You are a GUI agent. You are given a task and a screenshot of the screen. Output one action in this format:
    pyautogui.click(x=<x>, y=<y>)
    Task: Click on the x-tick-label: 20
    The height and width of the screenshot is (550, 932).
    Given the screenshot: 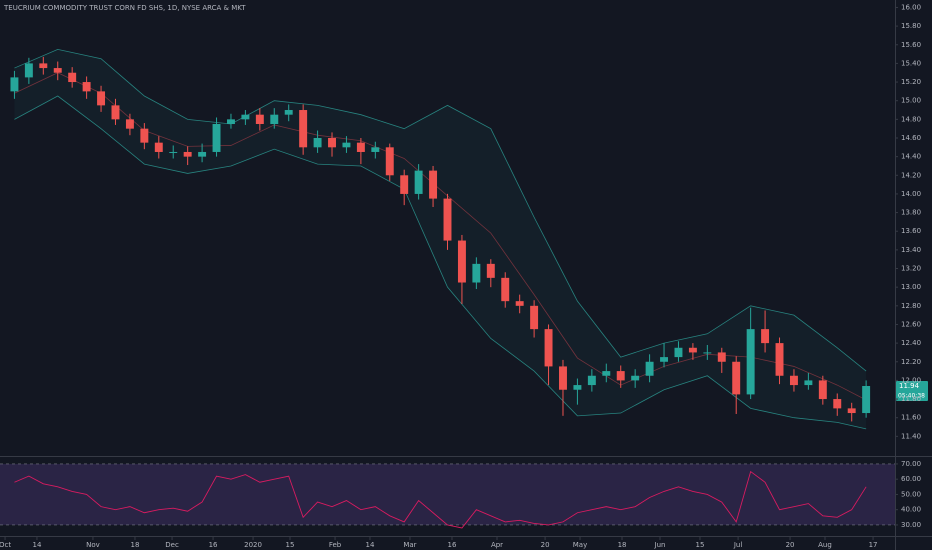 What is the action you would take?
    pyautogui.click(x=545, y=545)
    